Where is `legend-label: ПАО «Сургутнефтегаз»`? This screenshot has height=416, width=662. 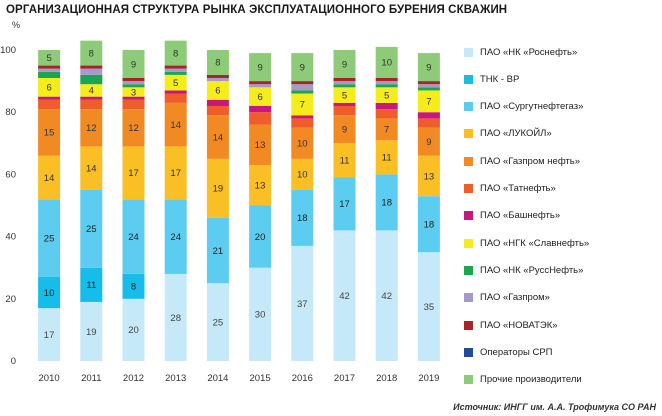
legend-label: ПАО «Сургутнефтегаз» is located at coordinates (532, 107).